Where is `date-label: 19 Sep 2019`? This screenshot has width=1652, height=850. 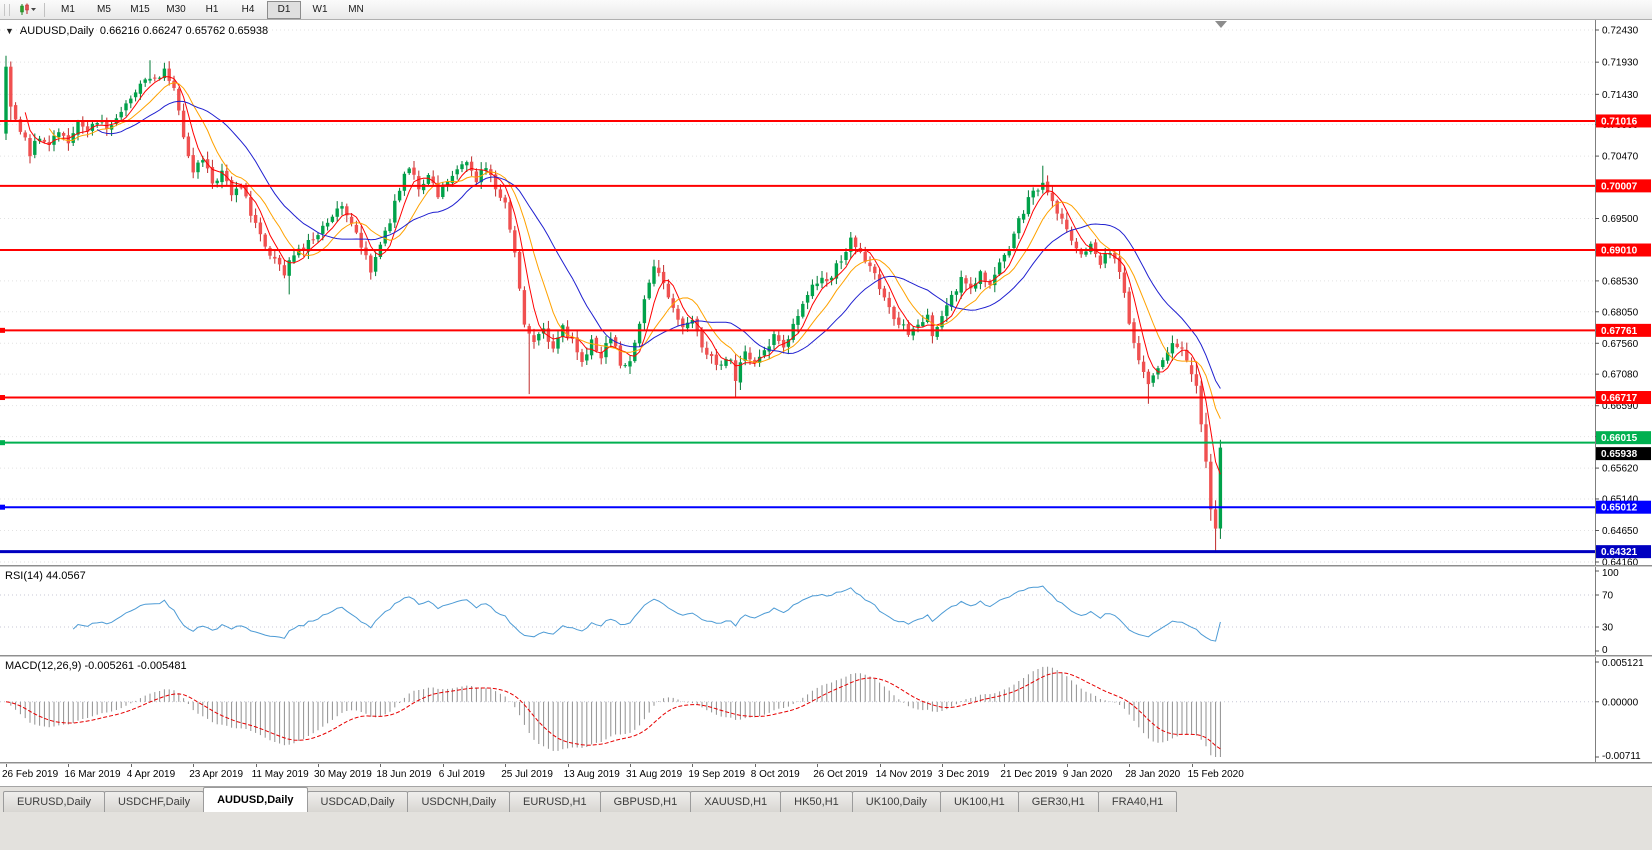 date-label: 19 Sep 2019 is located at coordinates (717, 774).